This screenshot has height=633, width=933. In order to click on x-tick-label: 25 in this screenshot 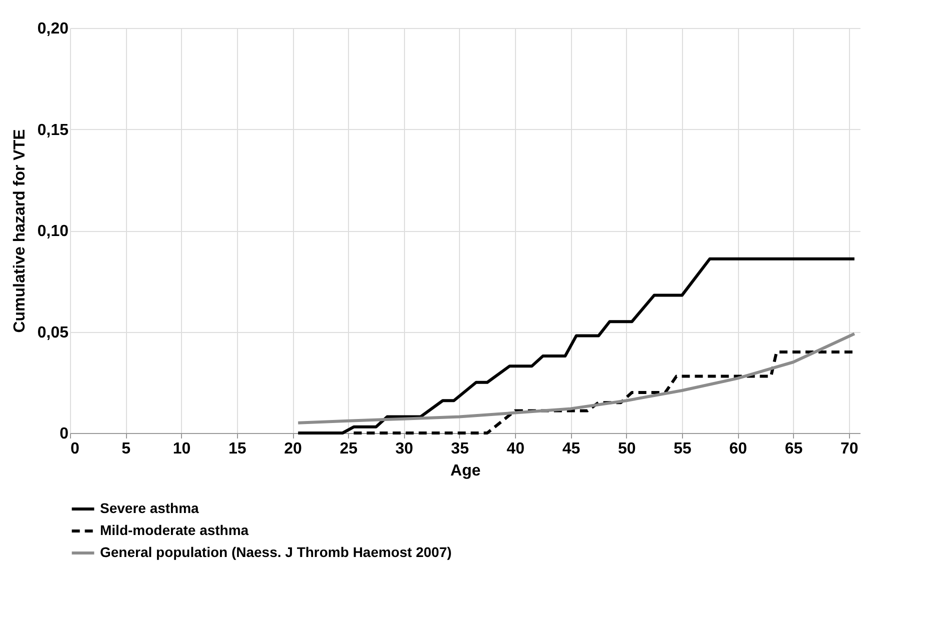, I will do `click(349, 449)`.